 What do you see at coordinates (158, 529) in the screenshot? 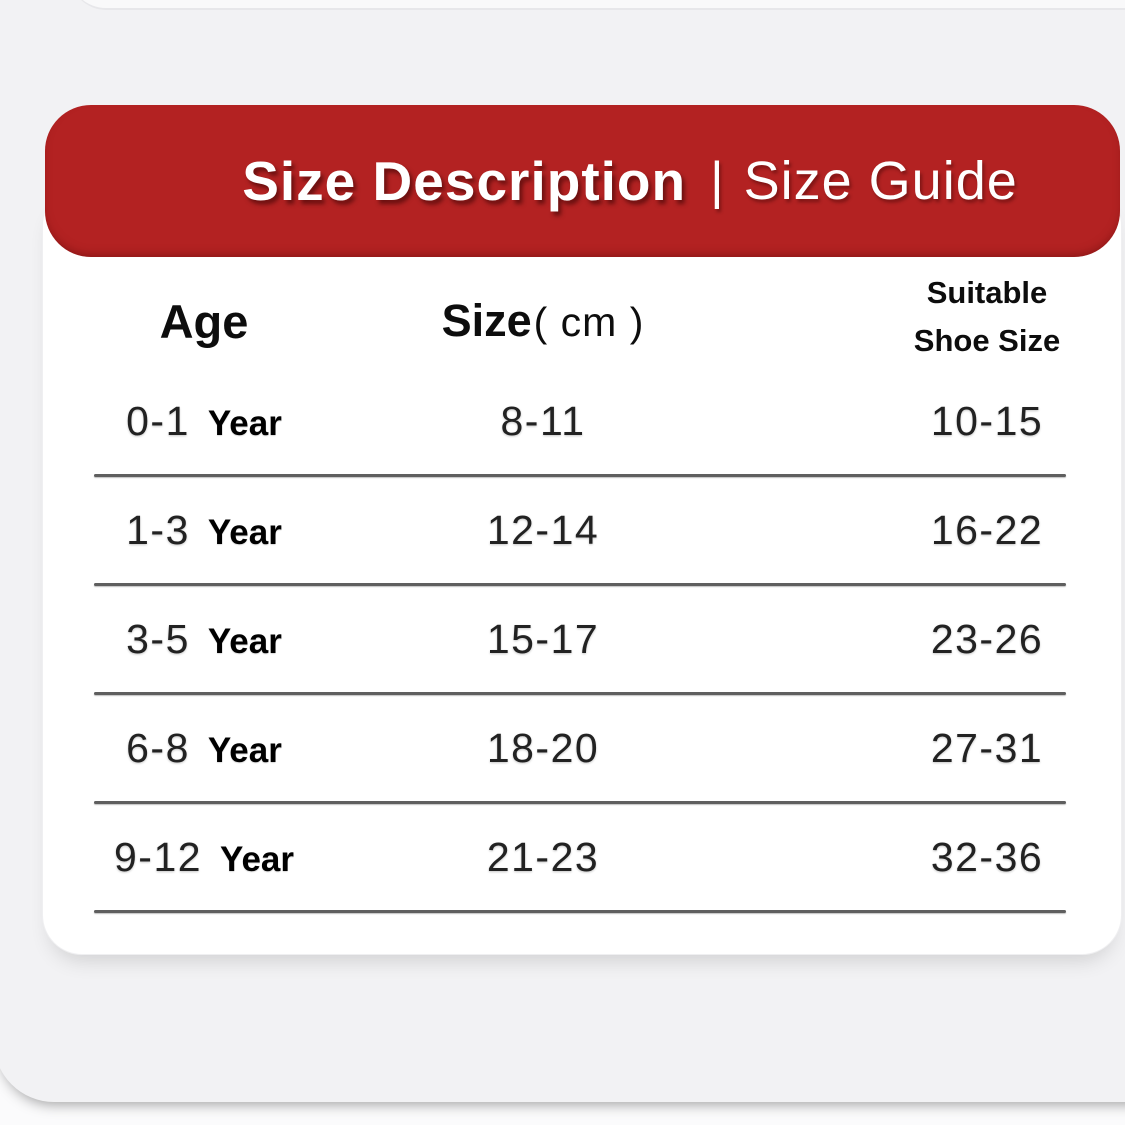
I see `age-range: 1-3` at bounding box center [158, 529].